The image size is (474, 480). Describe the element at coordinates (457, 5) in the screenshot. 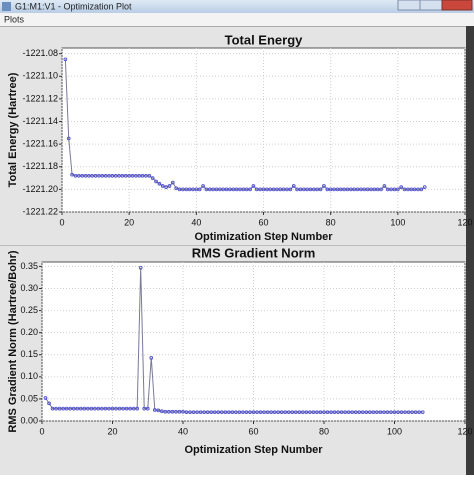

I see `close-button` at that location.